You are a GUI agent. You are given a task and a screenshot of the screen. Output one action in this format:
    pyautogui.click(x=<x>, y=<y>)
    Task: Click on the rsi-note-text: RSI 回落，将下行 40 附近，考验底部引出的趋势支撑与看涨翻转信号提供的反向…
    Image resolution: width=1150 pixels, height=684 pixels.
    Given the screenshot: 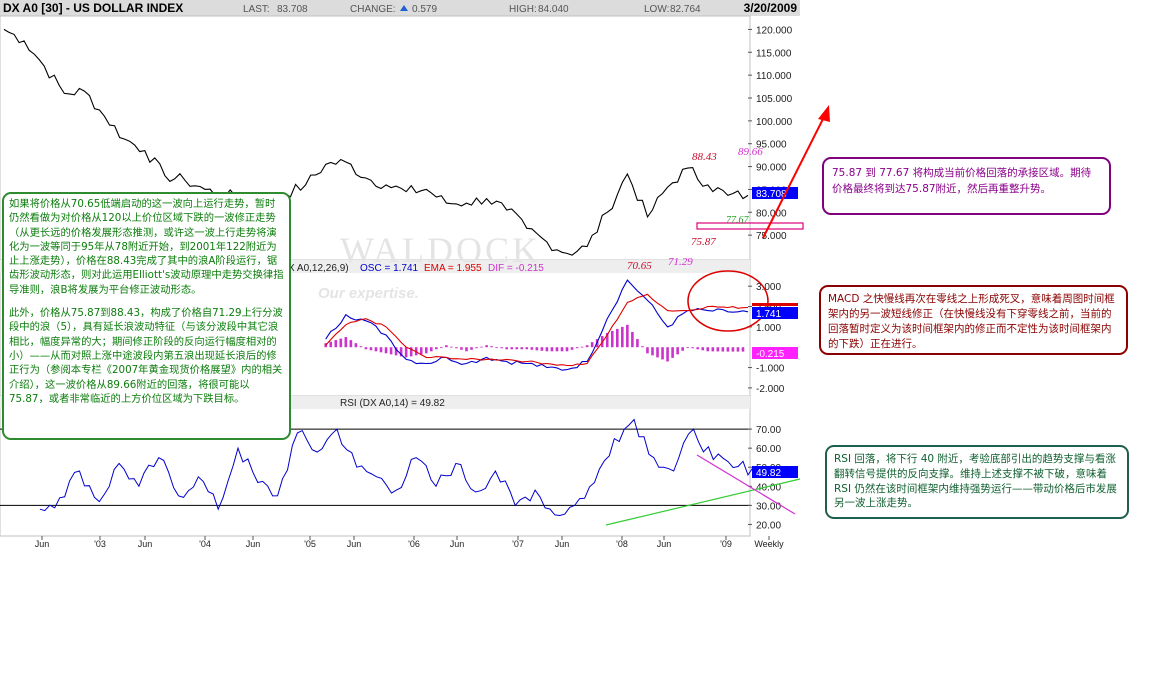 What is the action you would take?
    pyautogui.click(x=975, y=481)
    